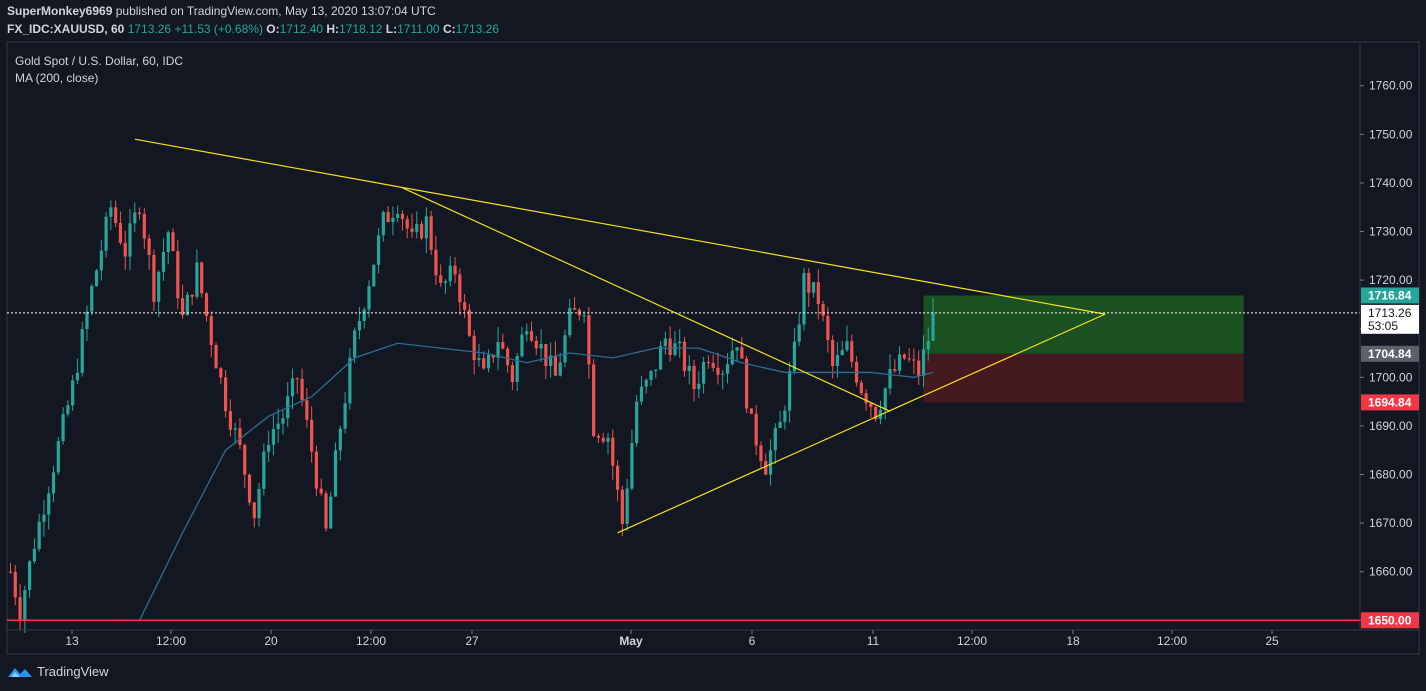 This screenshot has height=691, width=1426. What do you see at coordinates (1083, 324) in the screenshot?
I see `target-zone` at bounding box center [1083, 324].